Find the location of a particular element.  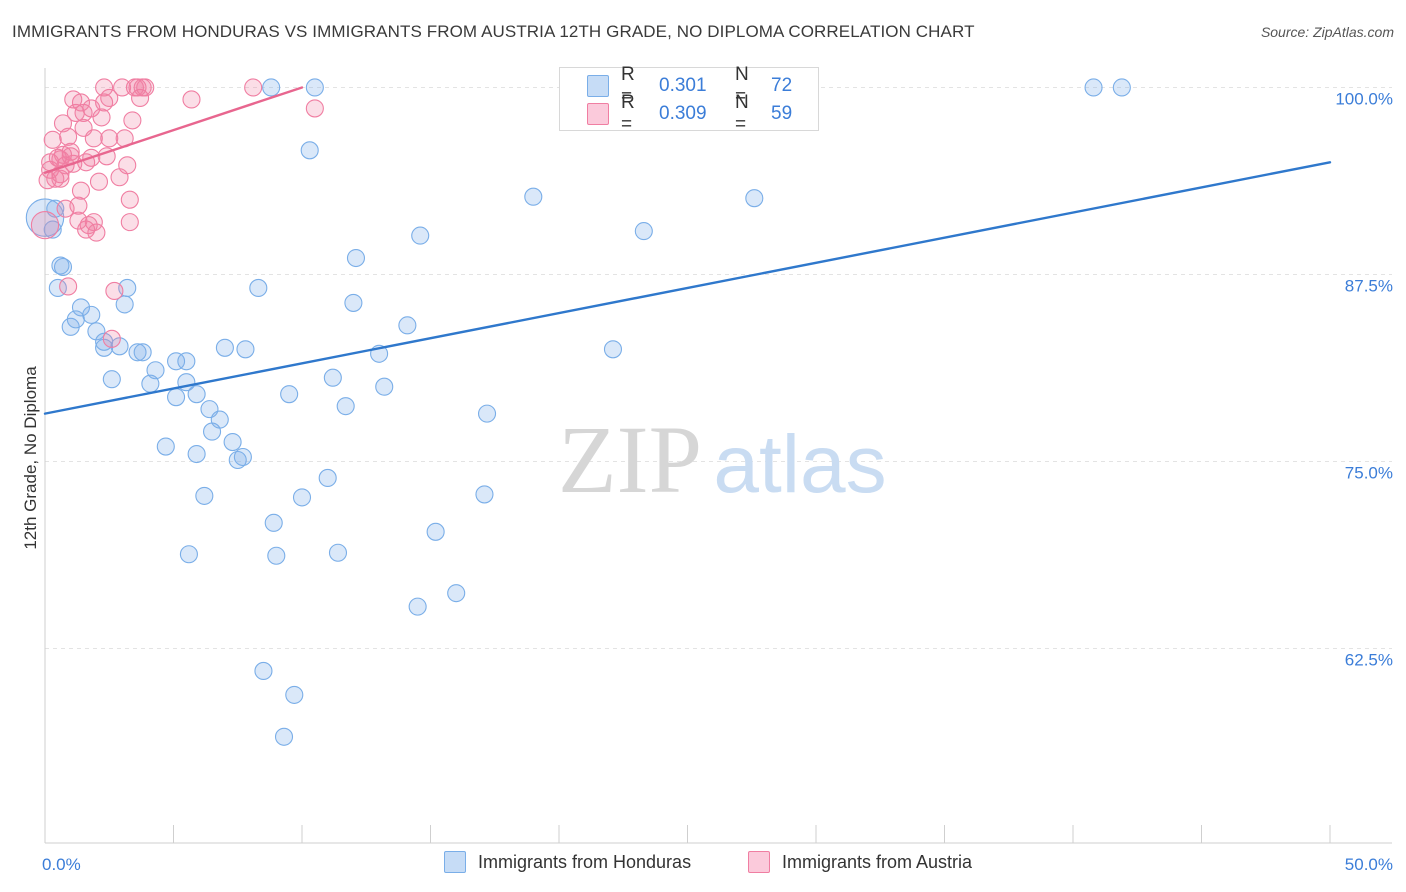

stats-legend: R = 0.301 N = 72 R = 0.309 N = 59 is located at coordinates (689, 99).